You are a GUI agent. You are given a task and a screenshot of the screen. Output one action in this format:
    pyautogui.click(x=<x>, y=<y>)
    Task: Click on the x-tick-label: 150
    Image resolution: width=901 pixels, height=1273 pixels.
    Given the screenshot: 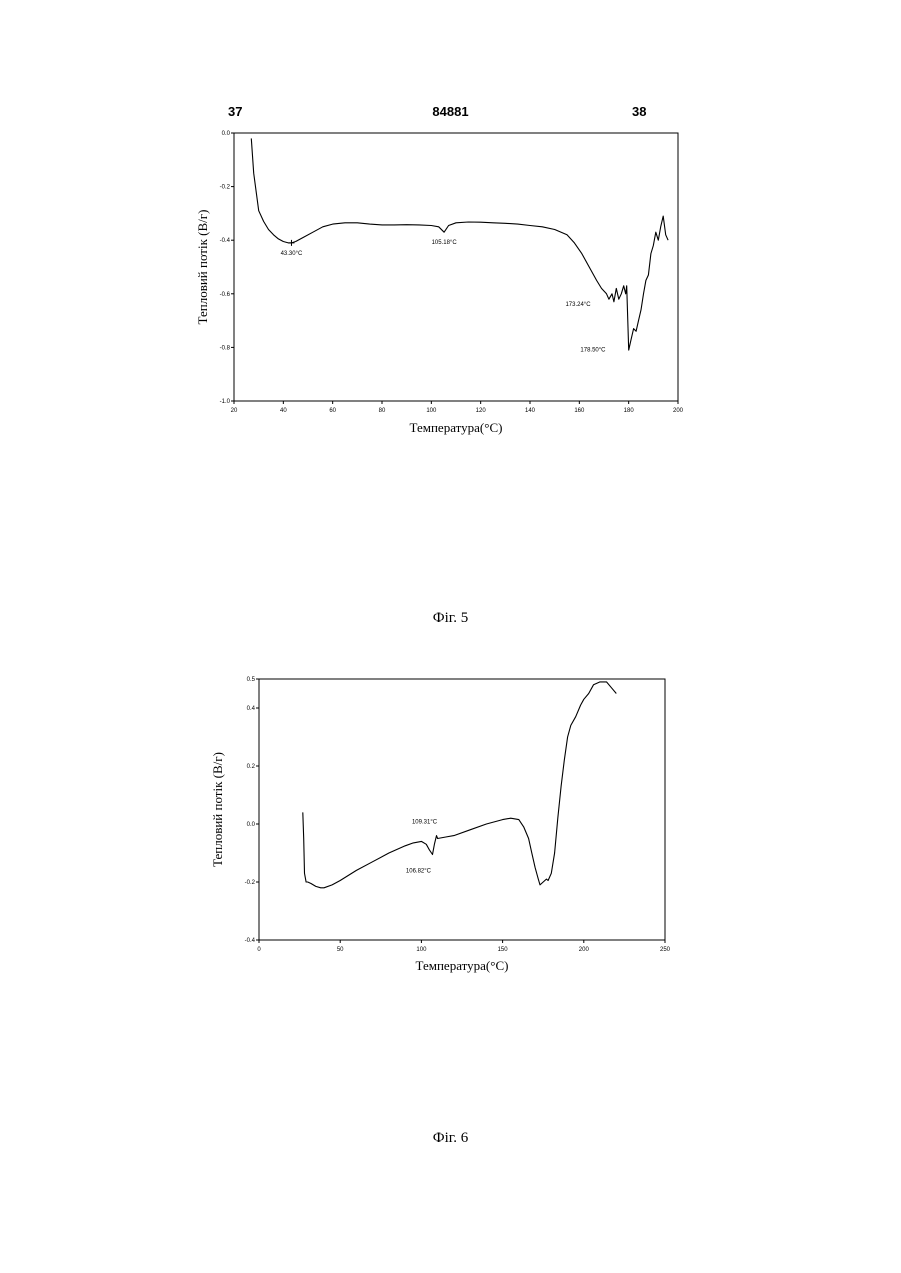 What is the action you would take?
    pyautogui.click(x=503, y=950)
    